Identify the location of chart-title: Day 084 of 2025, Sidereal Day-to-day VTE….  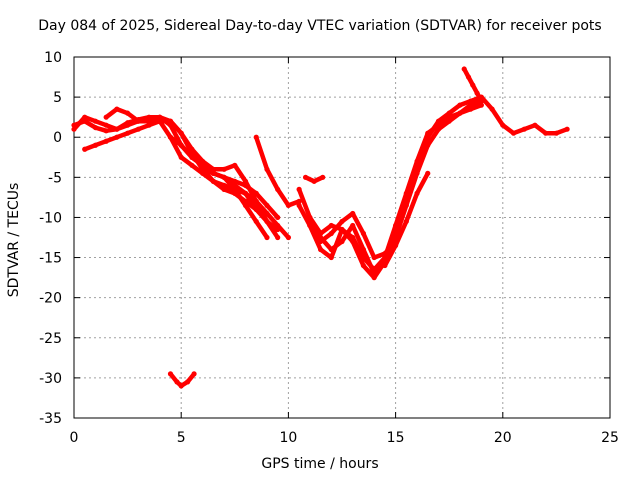
(320, 26).